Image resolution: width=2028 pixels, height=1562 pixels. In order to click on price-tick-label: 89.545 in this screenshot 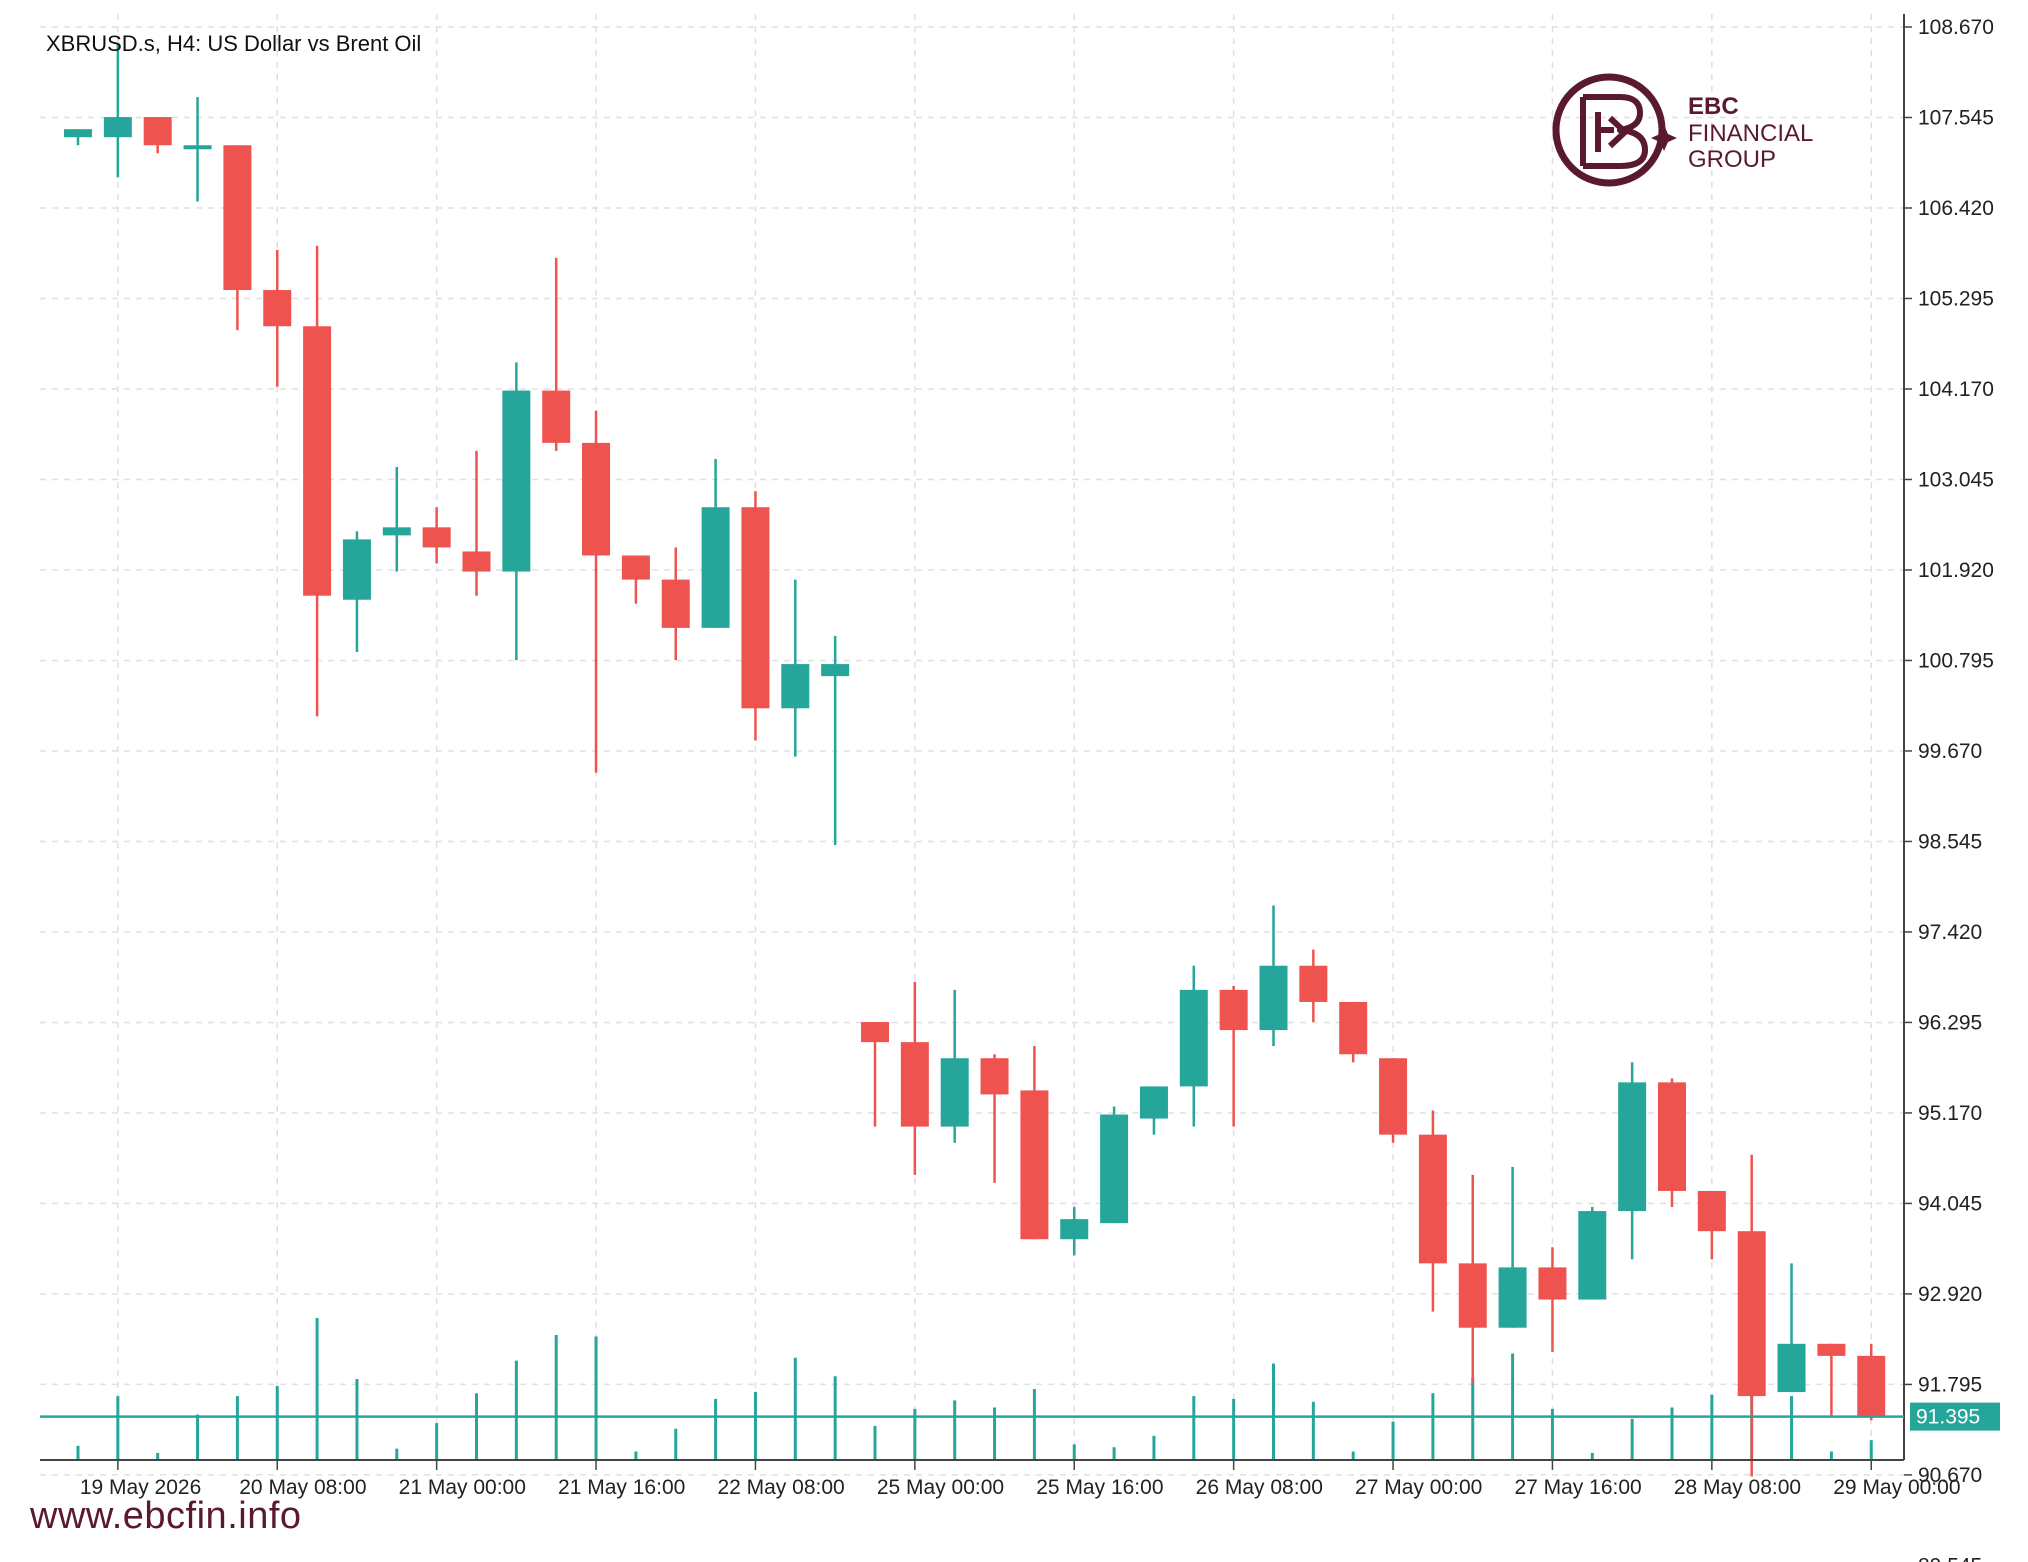, I will do `click(1950, 1558)`.